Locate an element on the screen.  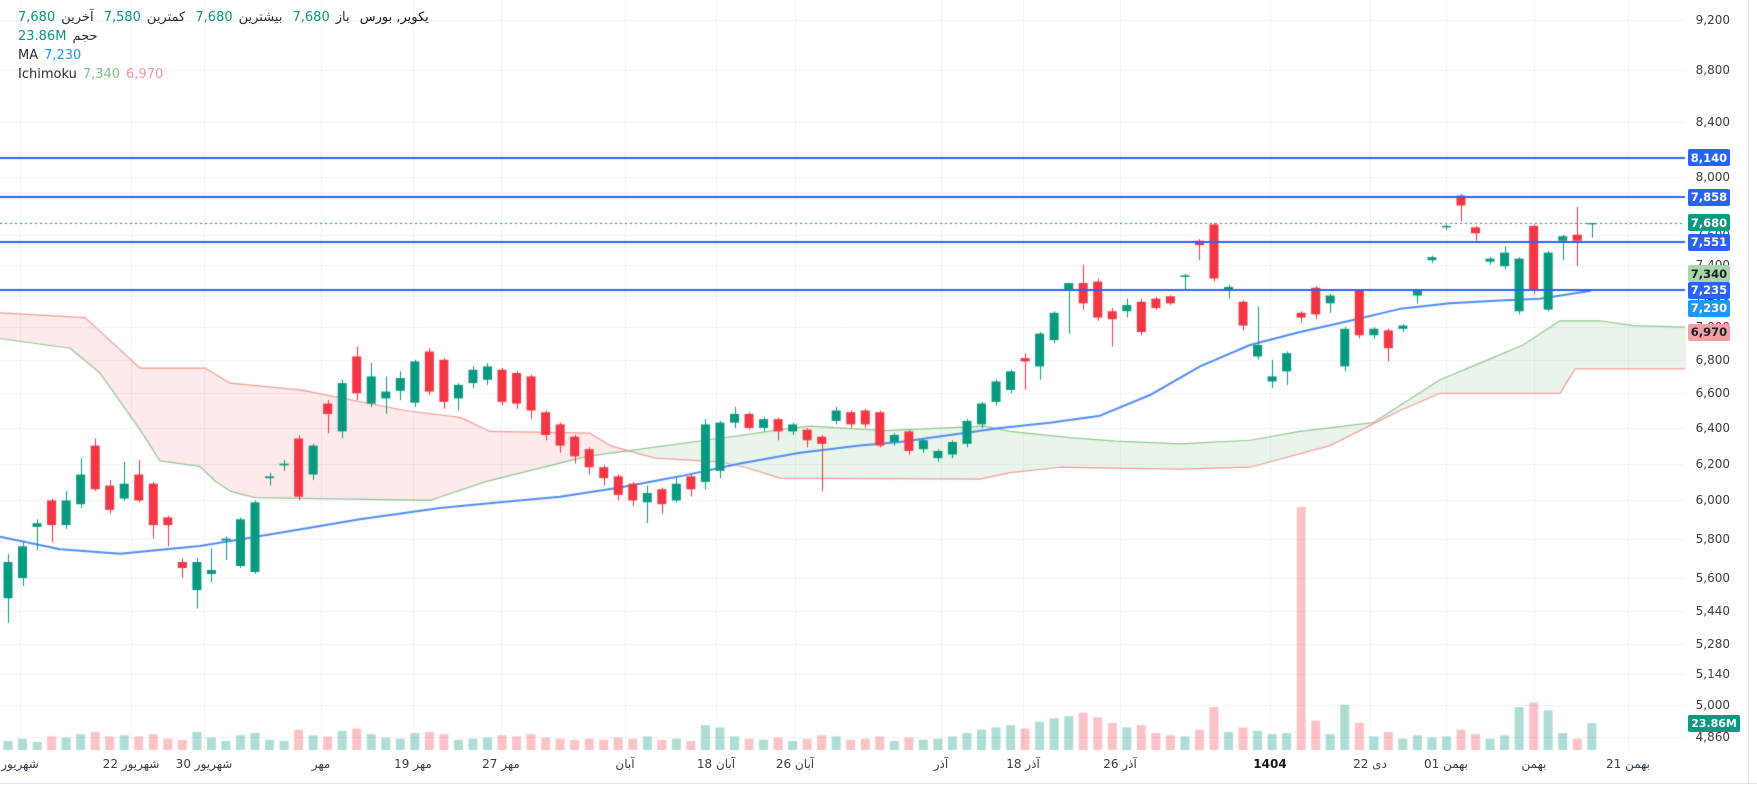
high-label: بیشترین is located at coordinates (260, 17).